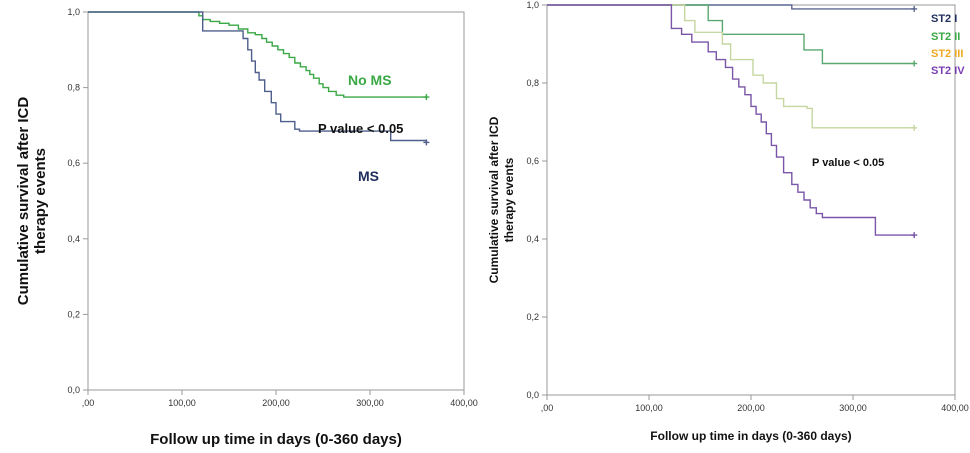  What do you see at coordinates (944, 19) in the screenshot?
I see `legend-label-st2-i: ST2 I` at bounding box center [944, 19].